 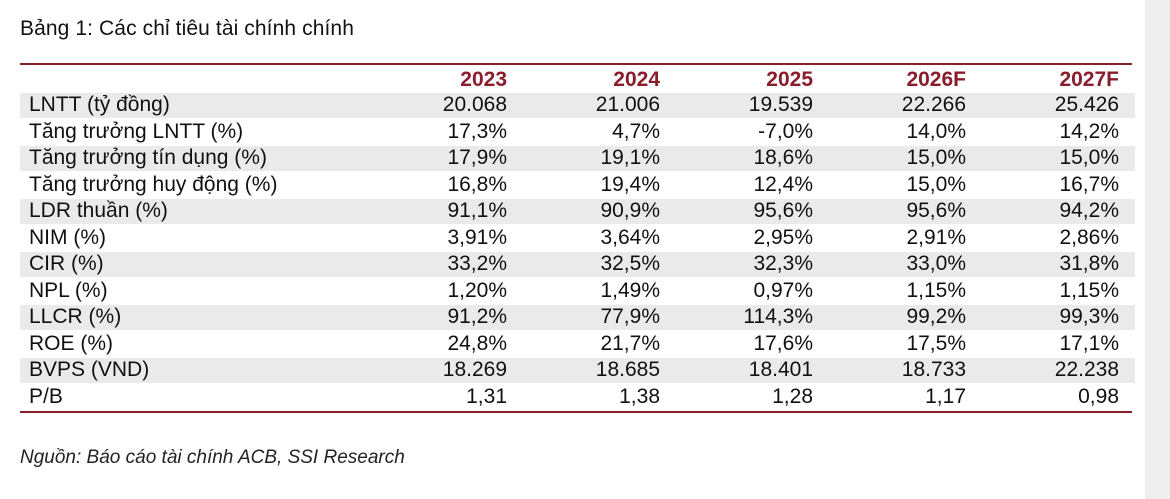 I want to click on row-value: 1,38, so click(x=599, y=397).